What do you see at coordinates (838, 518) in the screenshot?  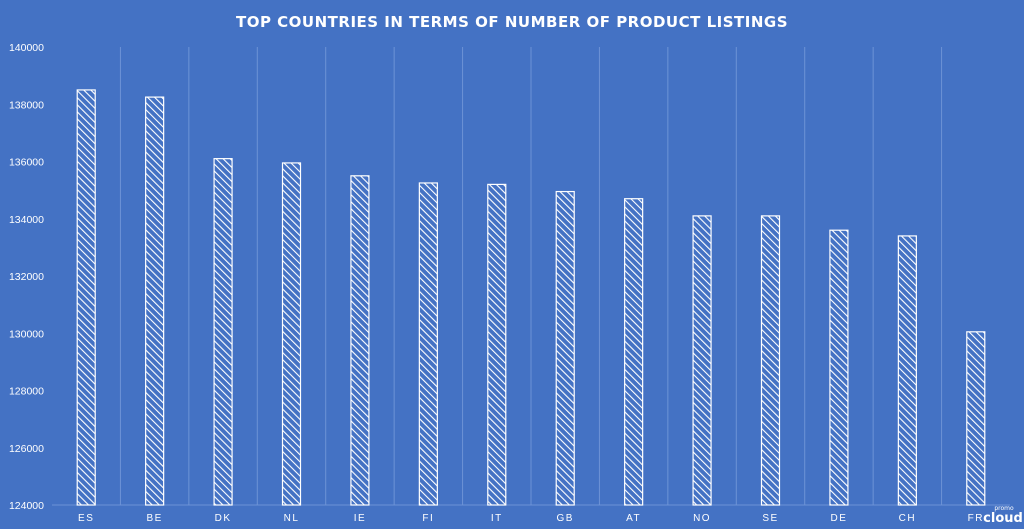 I see `x-tick-label: DE` at bounding box center [838, 518].